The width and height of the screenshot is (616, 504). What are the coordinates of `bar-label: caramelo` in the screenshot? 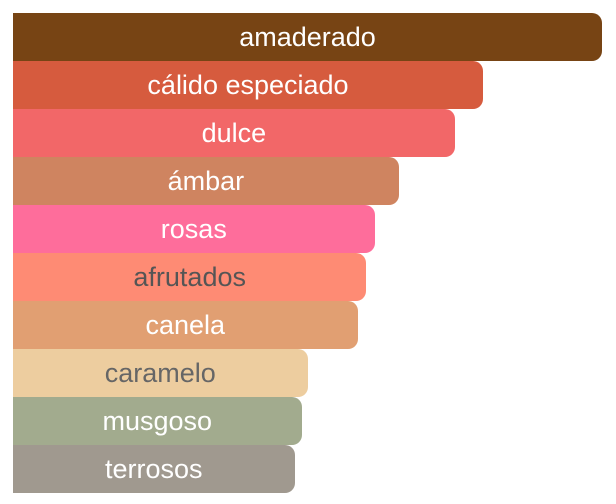 It's located at (160, 372).